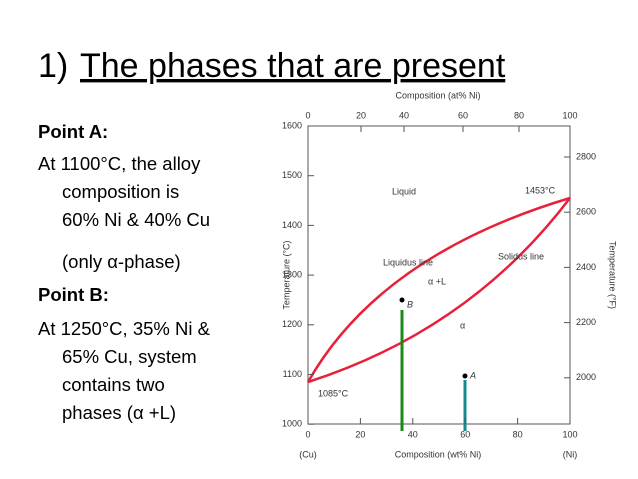 This screenshot has height=479, width=638. Describe the element at coordinates (333, 393) in the screenshot. I see `label: 1085°C` at that location.